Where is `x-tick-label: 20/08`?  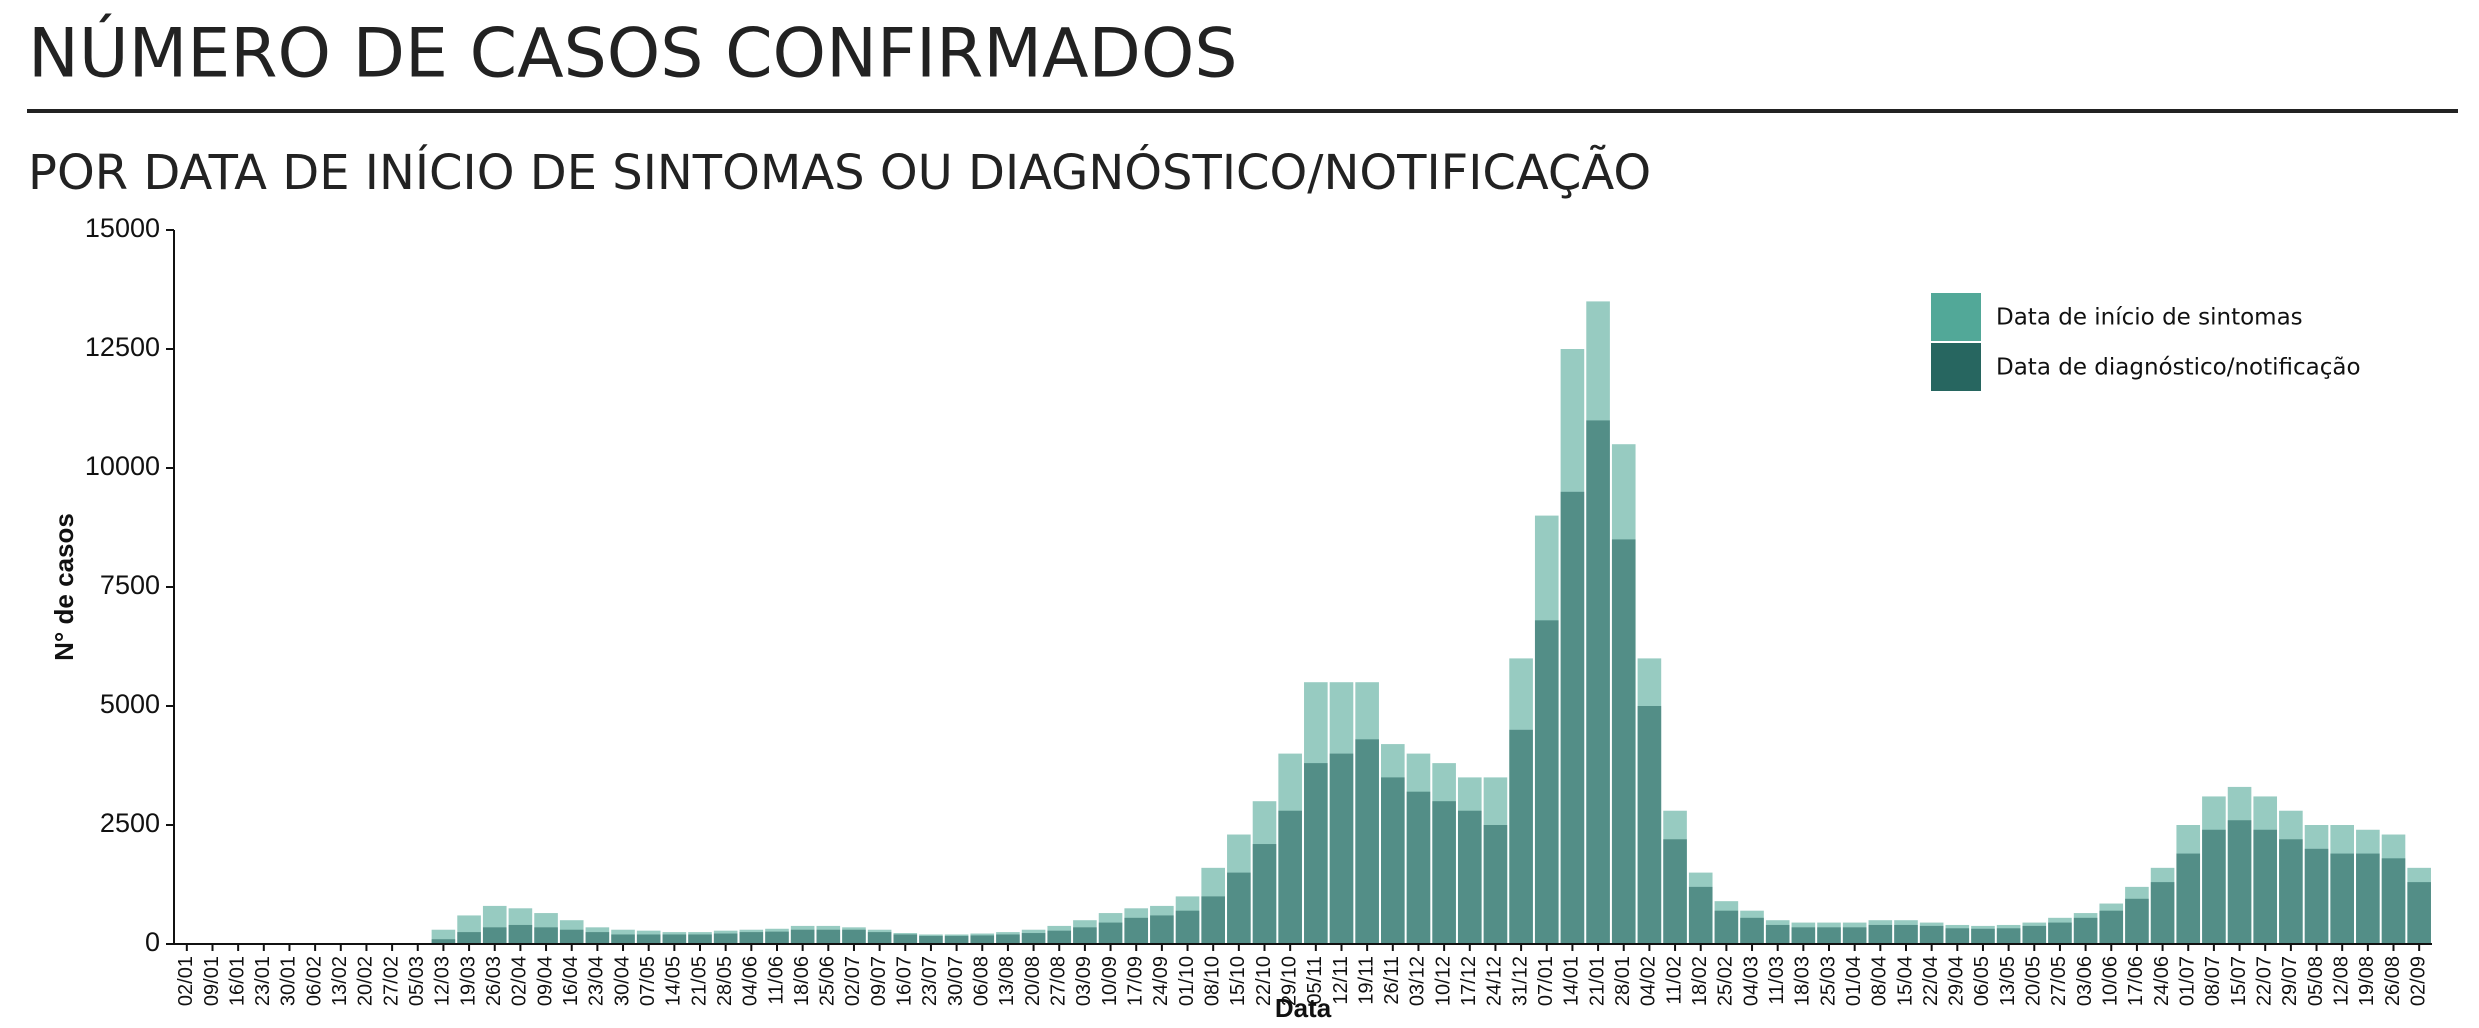
x-tick-label: 20/08 is located at coordinates (1033, 981).